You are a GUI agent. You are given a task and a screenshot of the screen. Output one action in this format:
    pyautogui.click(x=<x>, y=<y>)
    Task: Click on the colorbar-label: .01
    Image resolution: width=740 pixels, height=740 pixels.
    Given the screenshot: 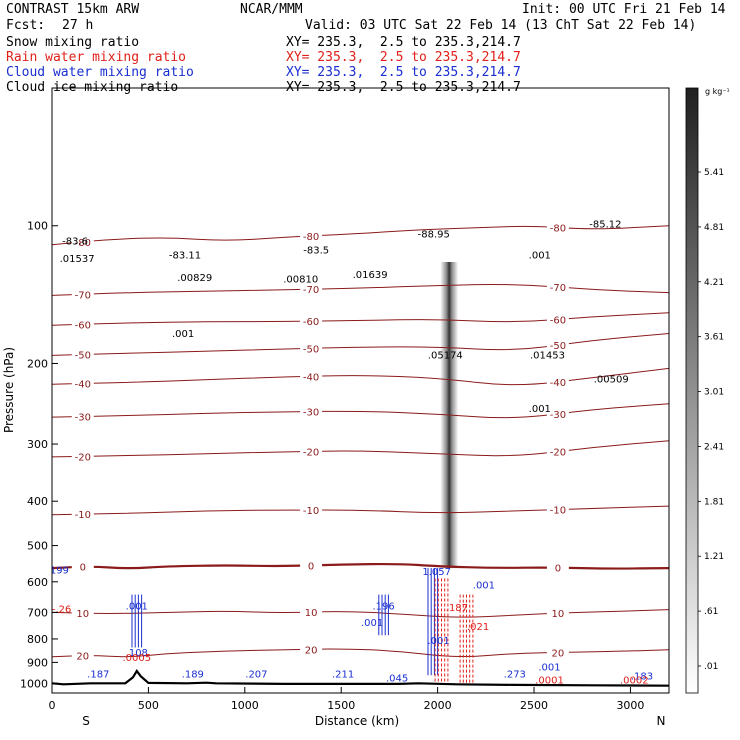 What is the action you would take?
    pyautogui.click(x=711, y=667)
    